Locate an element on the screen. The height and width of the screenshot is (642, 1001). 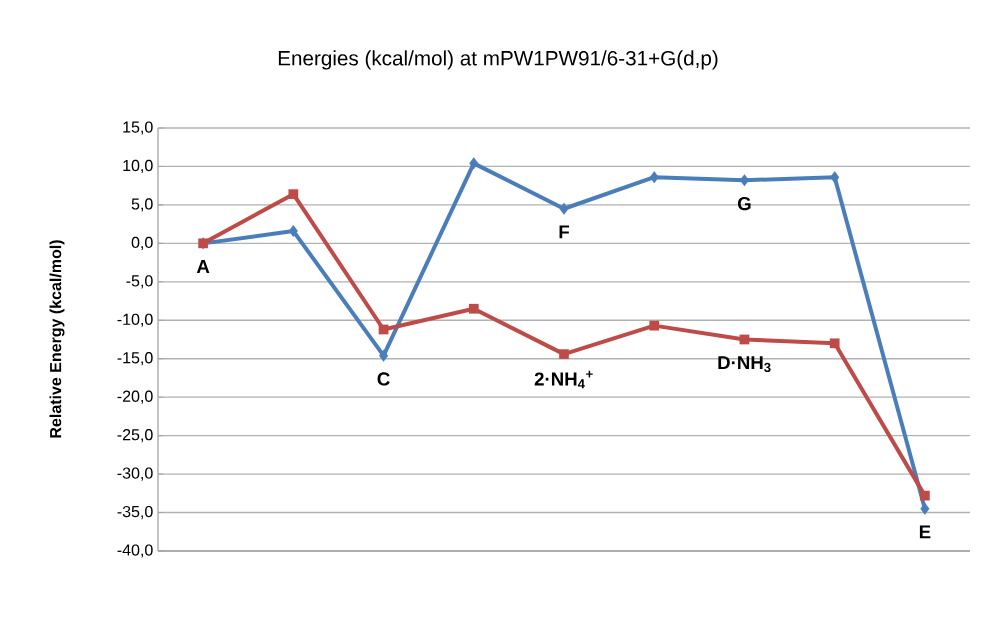
annotation: G is located at coordinates (744, 203).